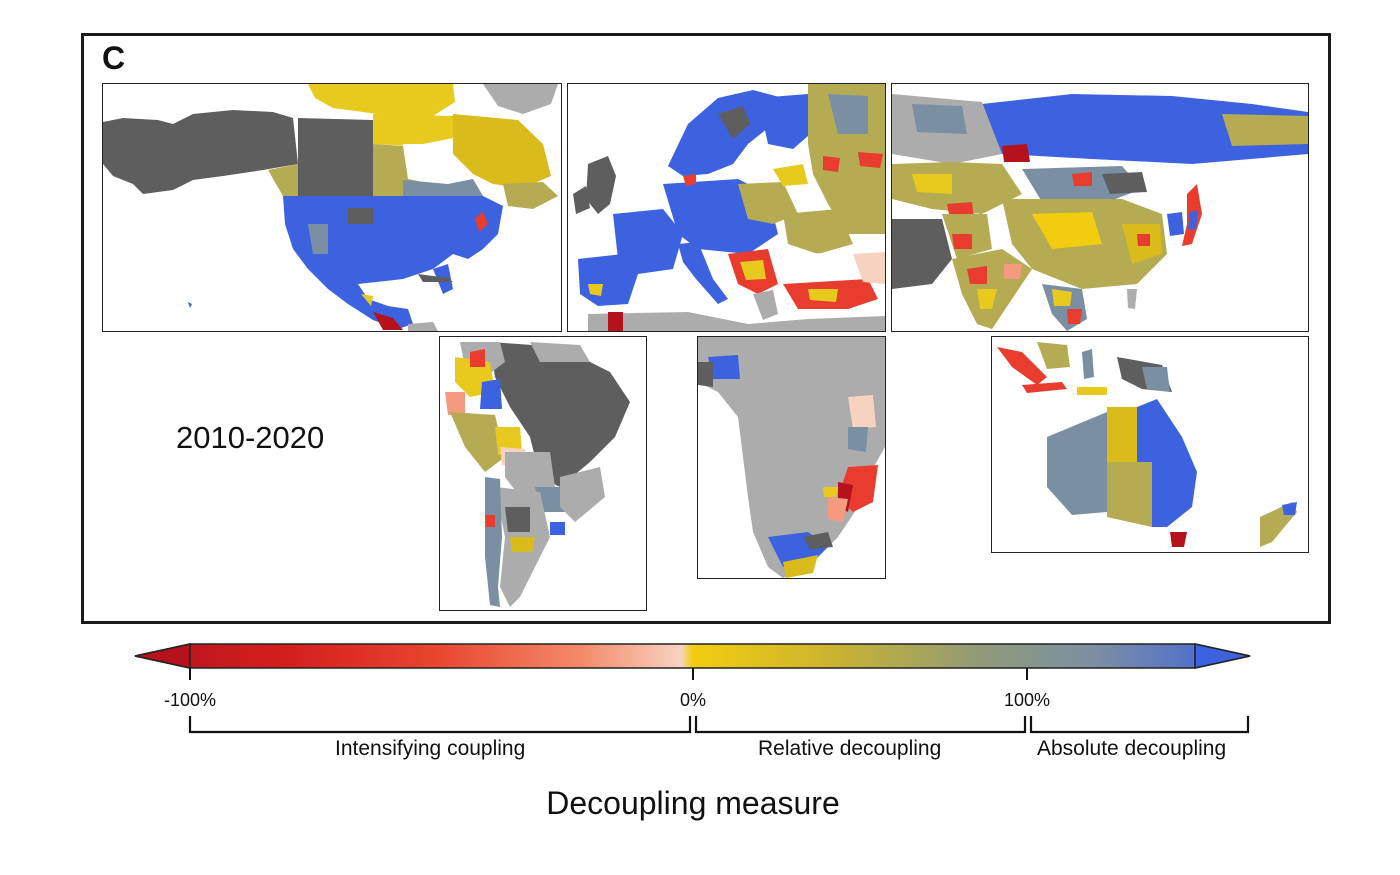 This screenshot has height=875, width=1400. Describe the element at coordinates (1013, 271) in the screenshot. I see `india-orange` at that location.